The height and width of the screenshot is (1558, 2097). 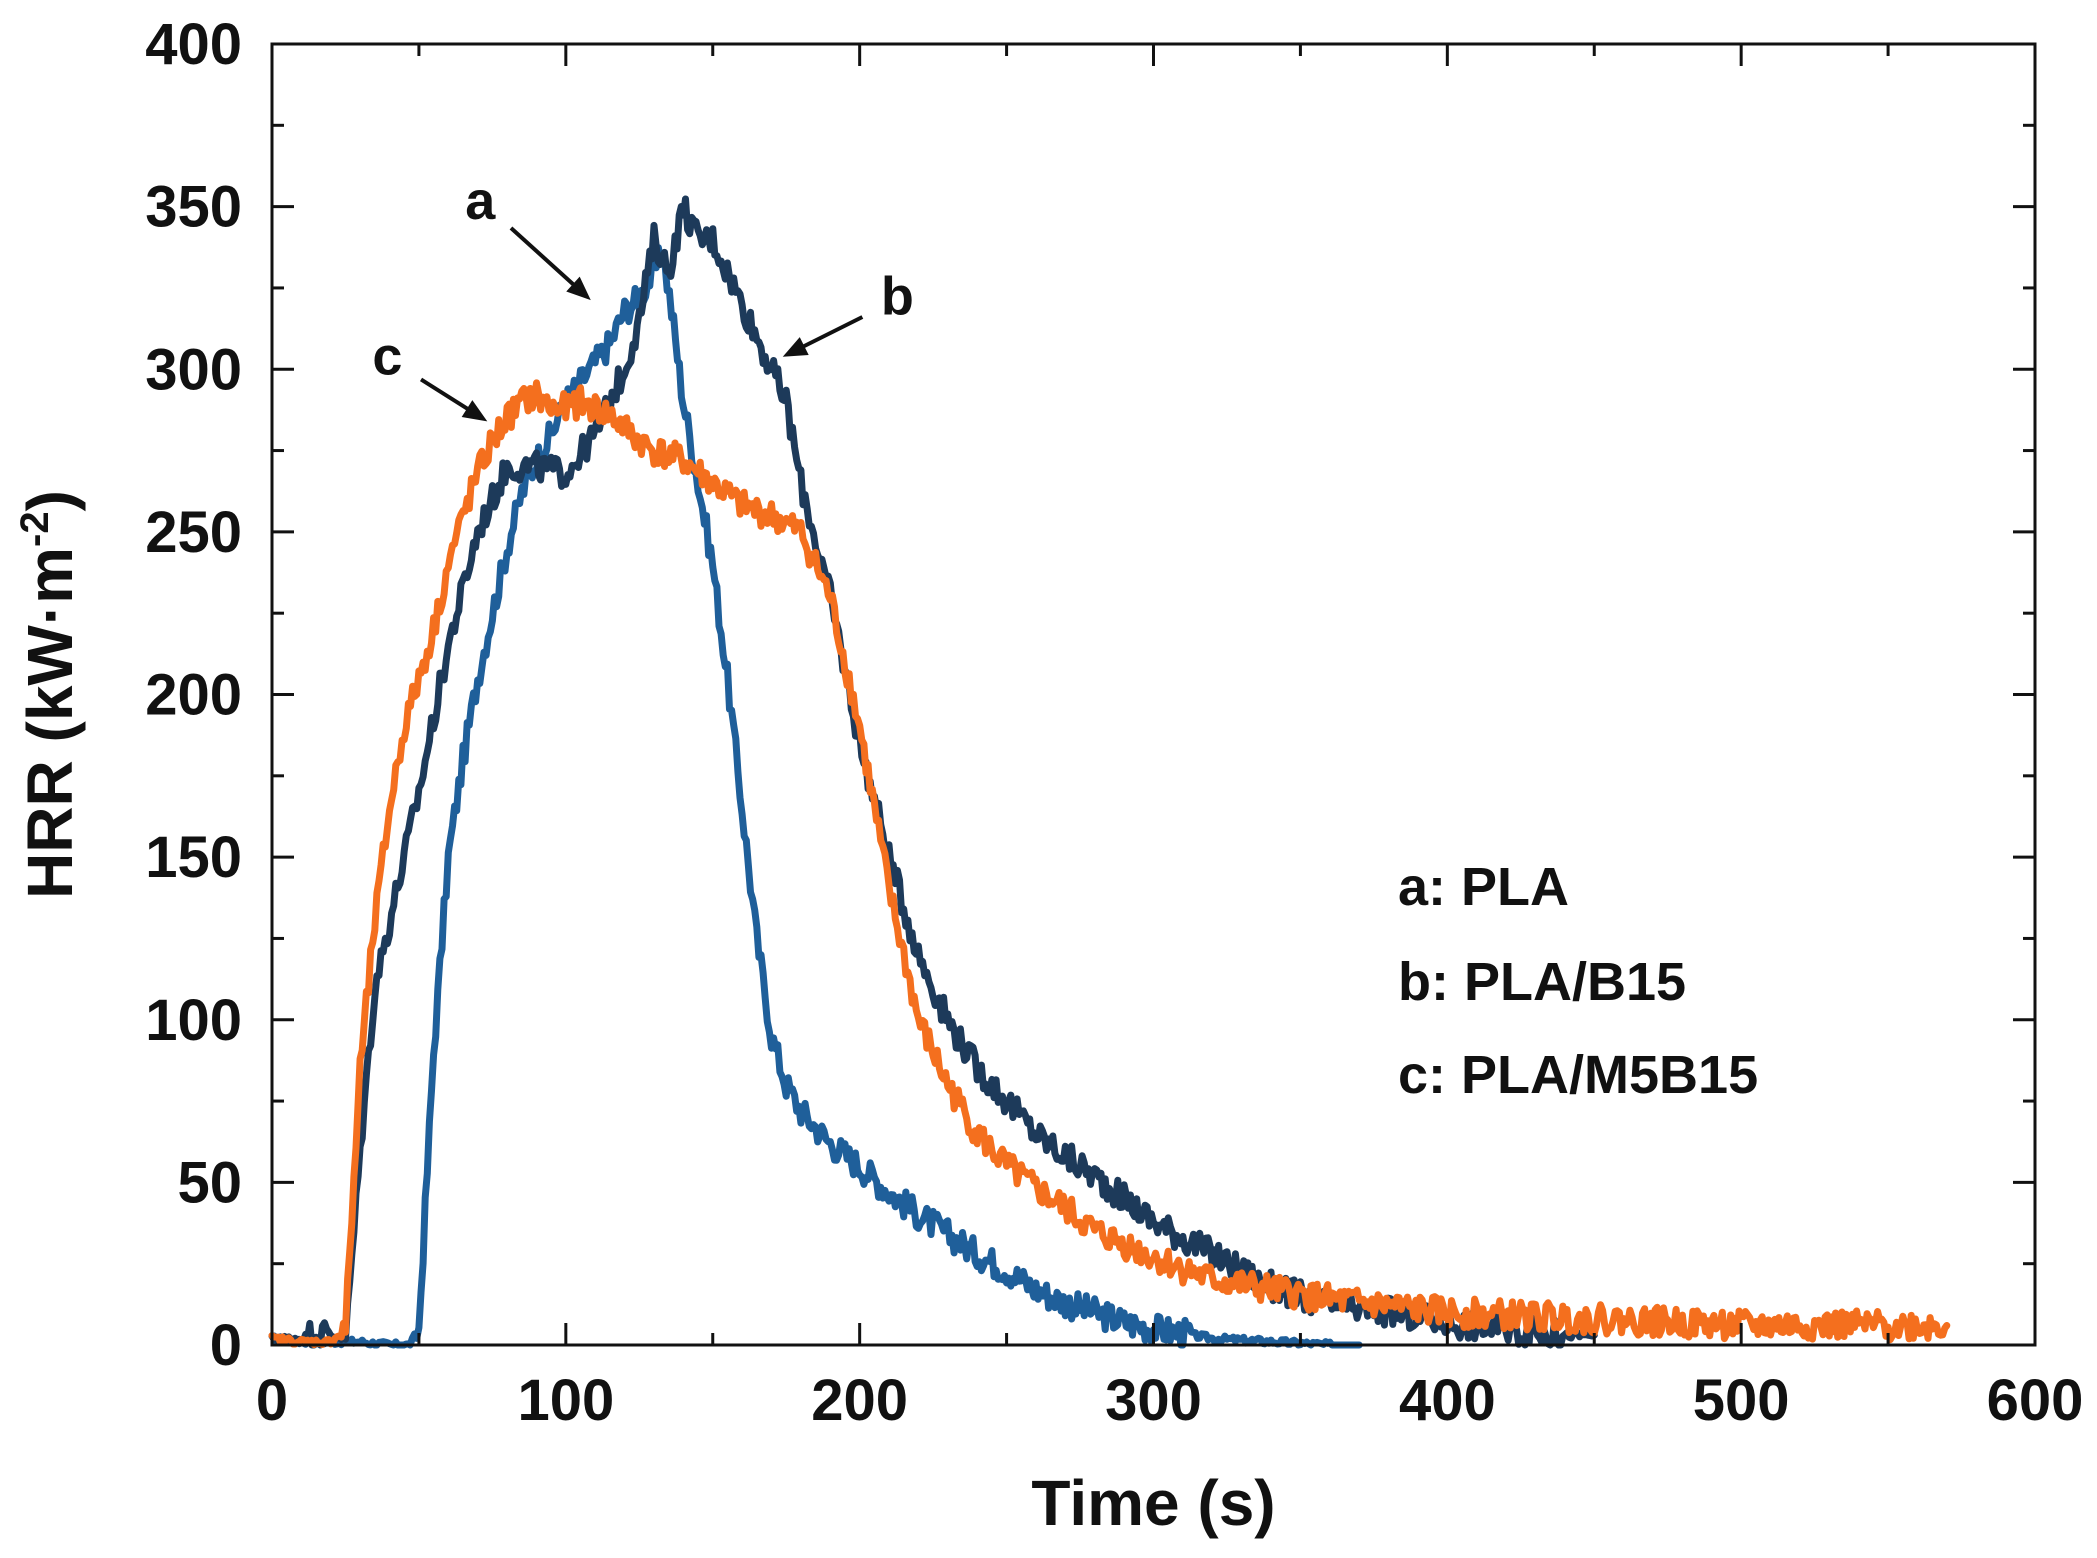 What do you see at coordinates (1153, 1400) in the screenshot?
I see `x-tick-label: 300` at bounding box center [1153, 1400].